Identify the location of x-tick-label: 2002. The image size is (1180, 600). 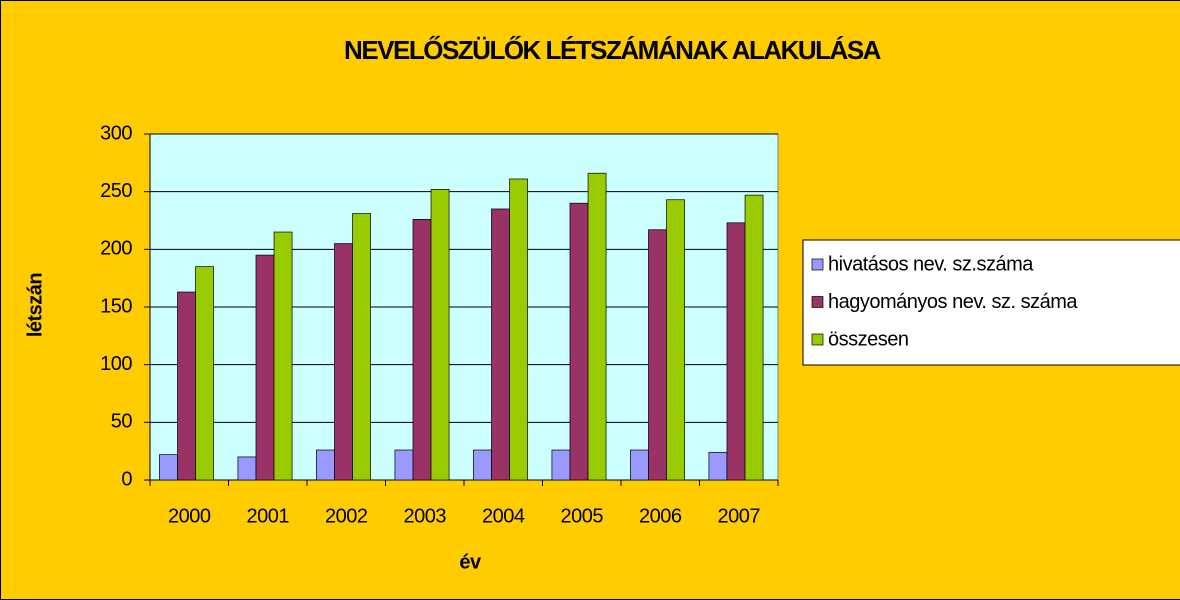
(346, 516).